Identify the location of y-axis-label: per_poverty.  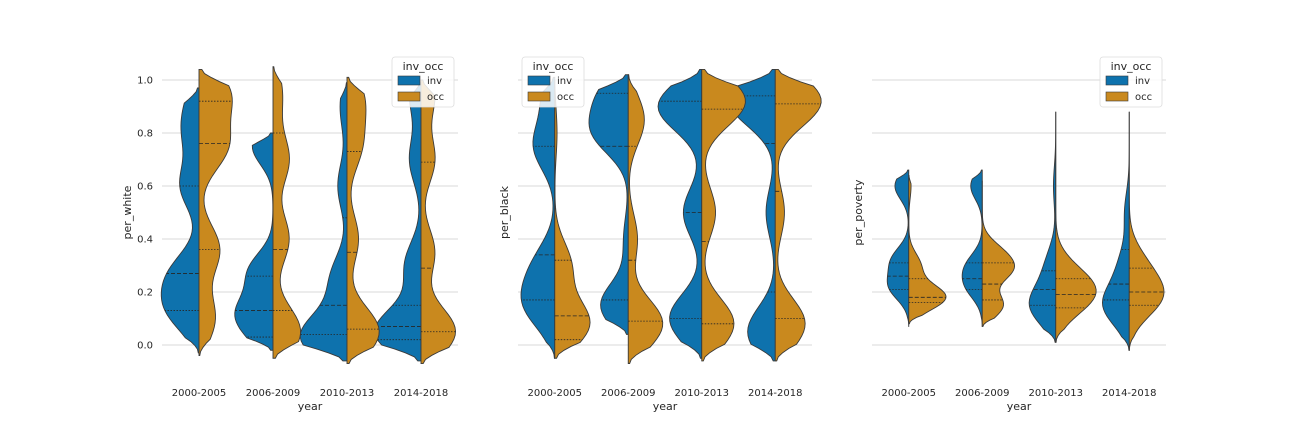
(858, 212).